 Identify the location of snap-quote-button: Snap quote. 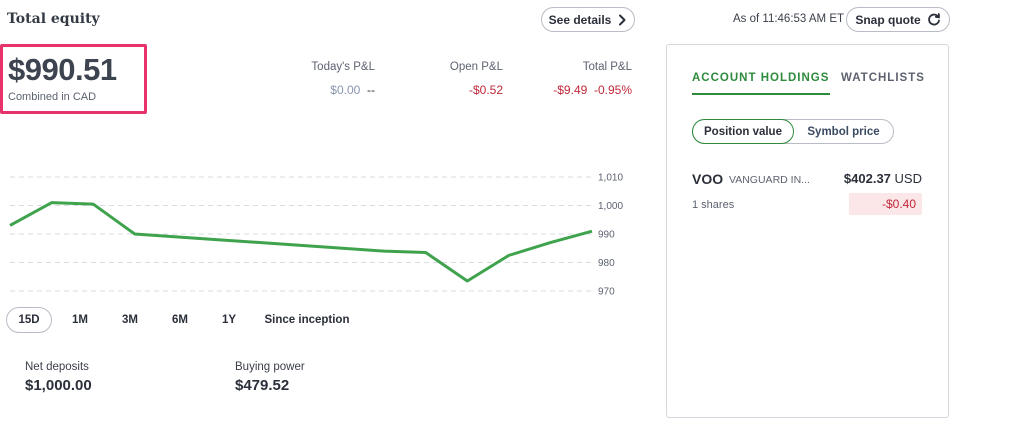
(898, 19).